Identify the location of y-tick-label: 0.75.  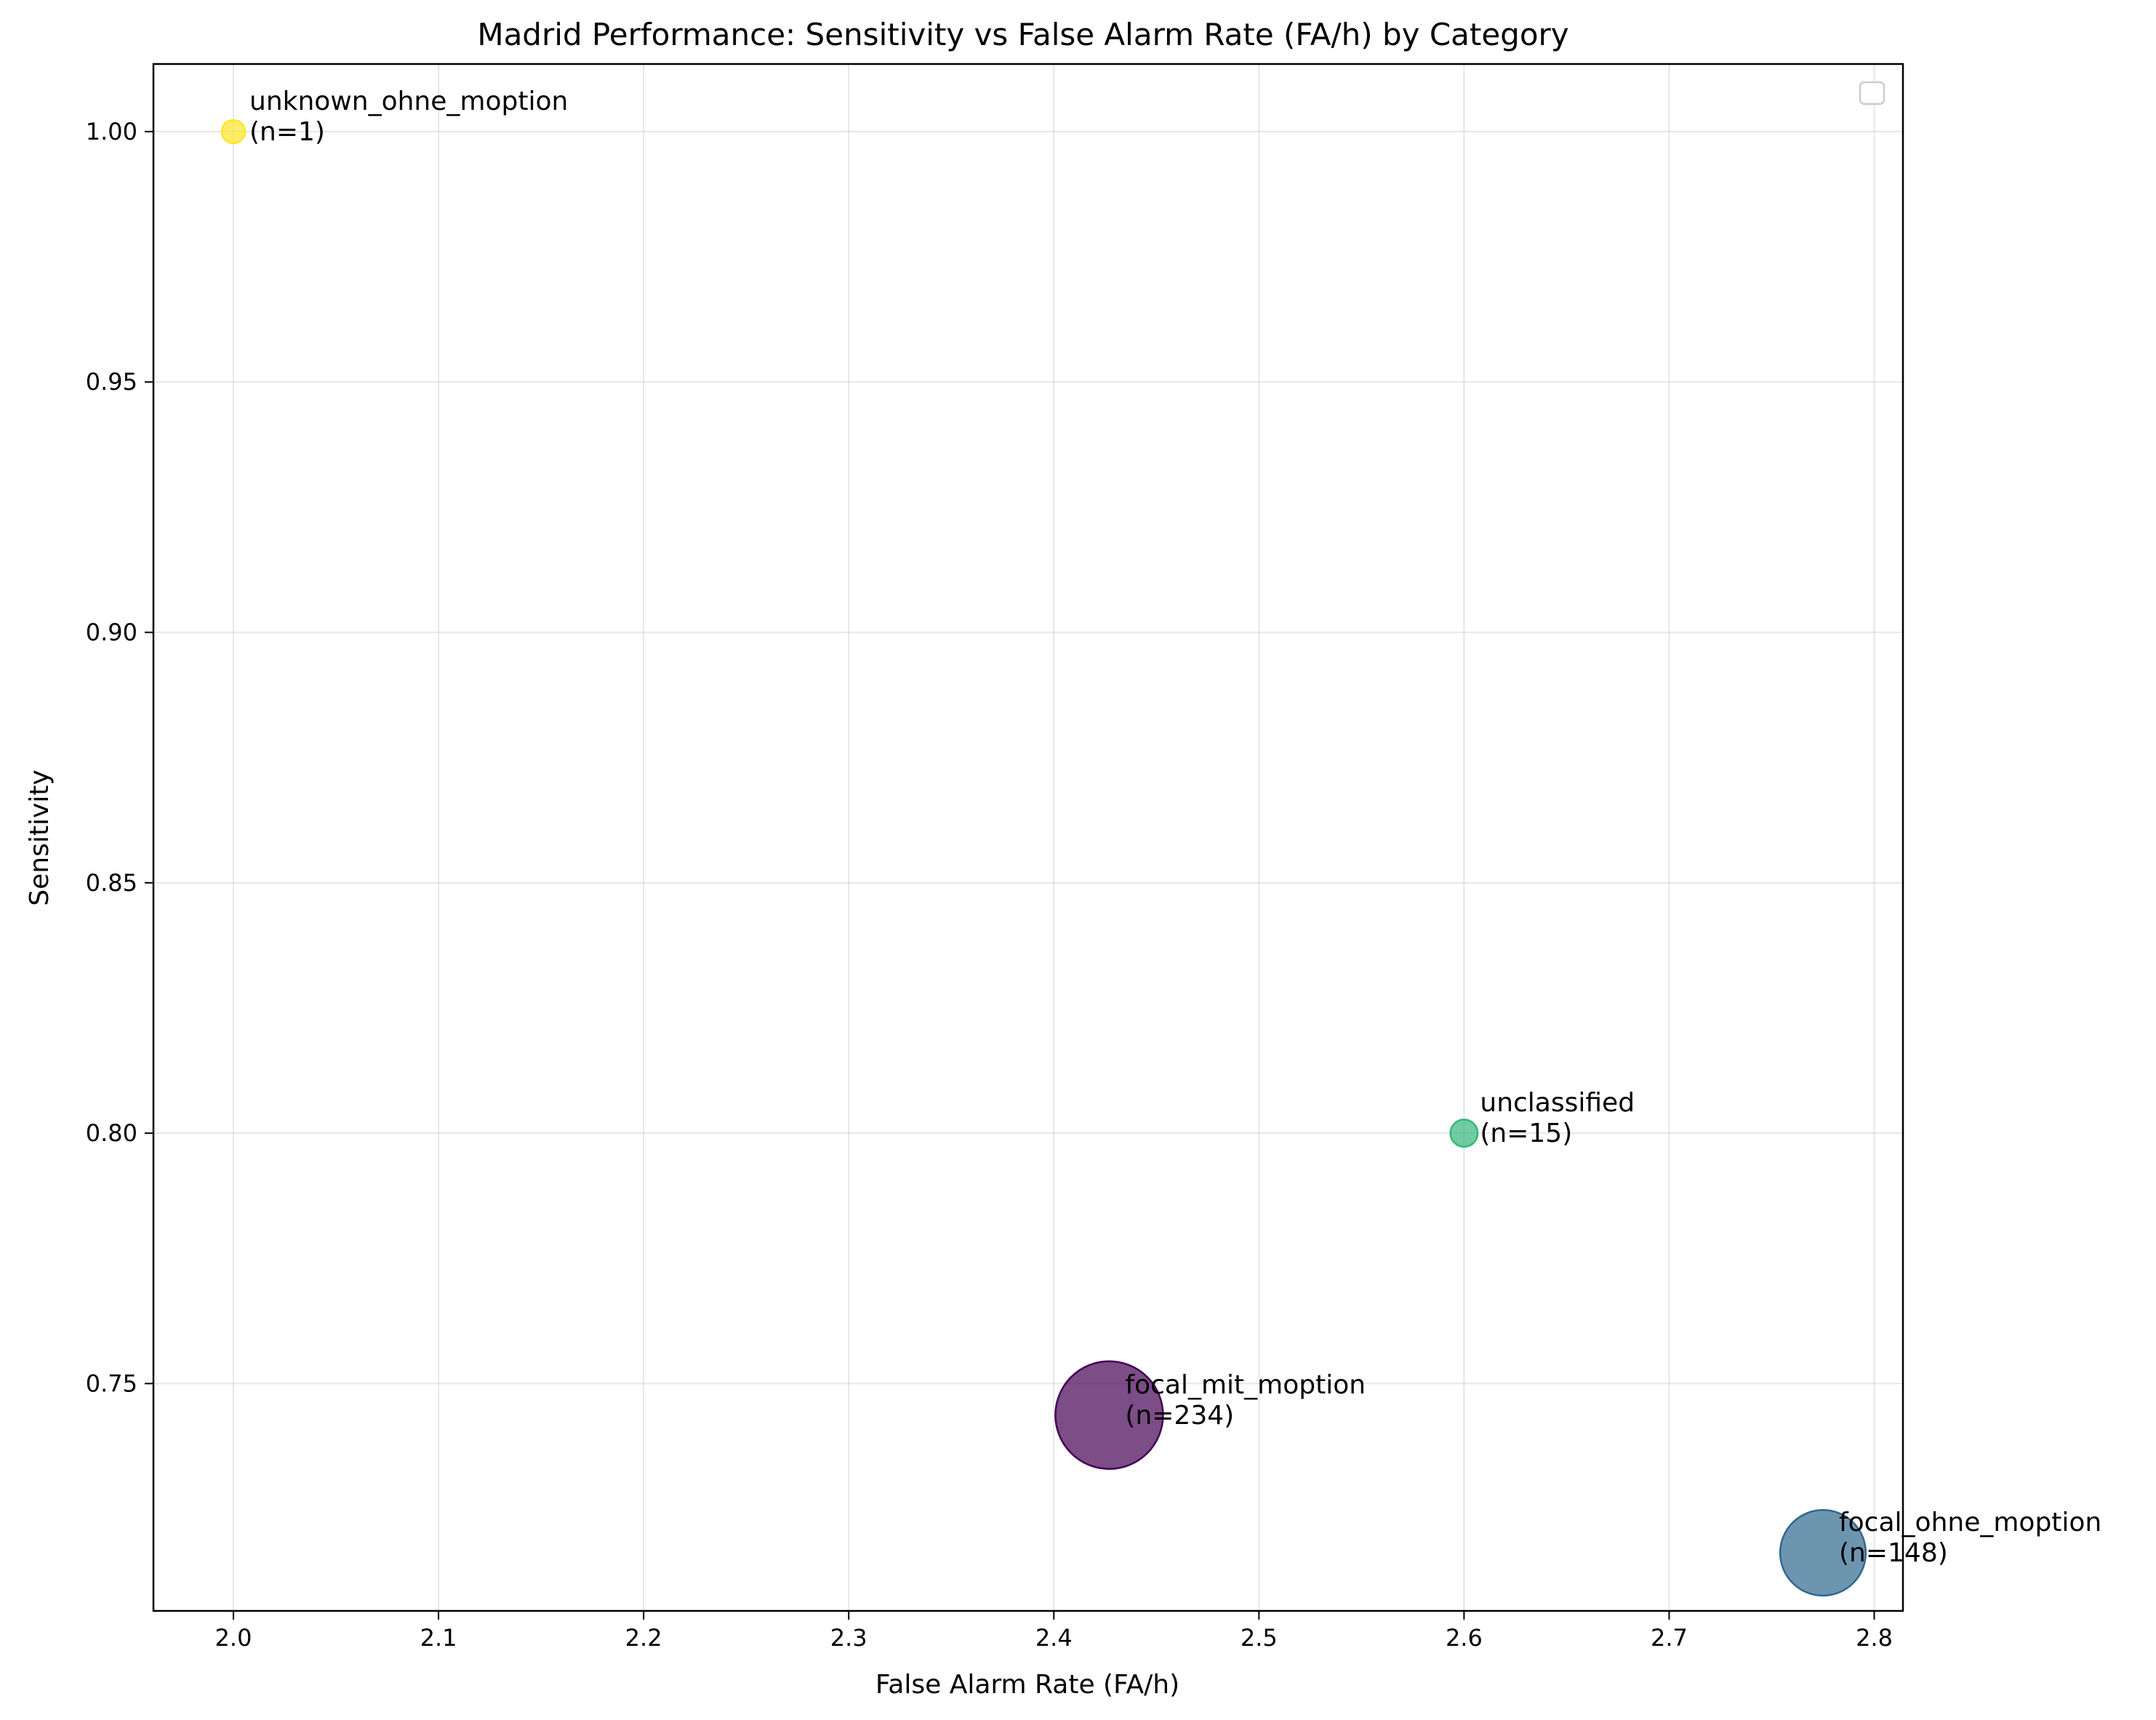
(111, 1383).